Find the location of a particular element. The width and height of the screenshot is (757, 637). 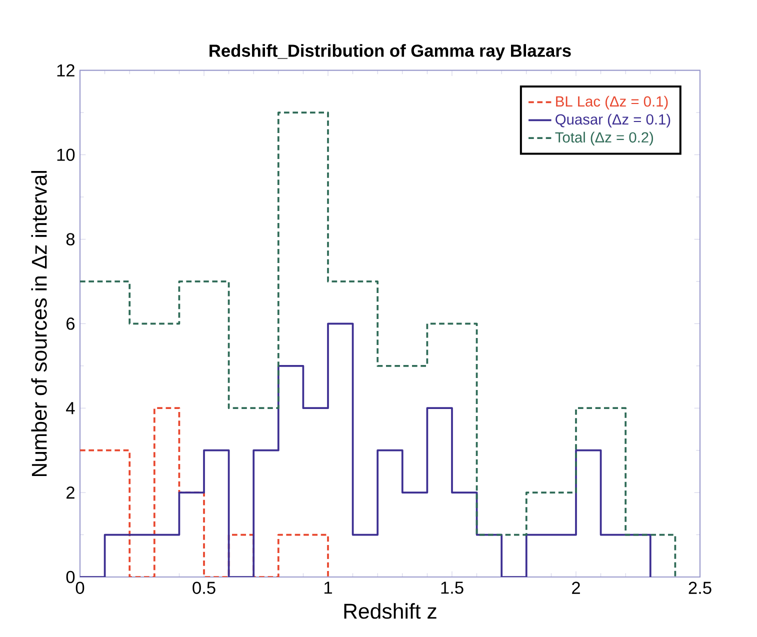

x-tick-label: 2.5 is located at coordinates (700, 588).